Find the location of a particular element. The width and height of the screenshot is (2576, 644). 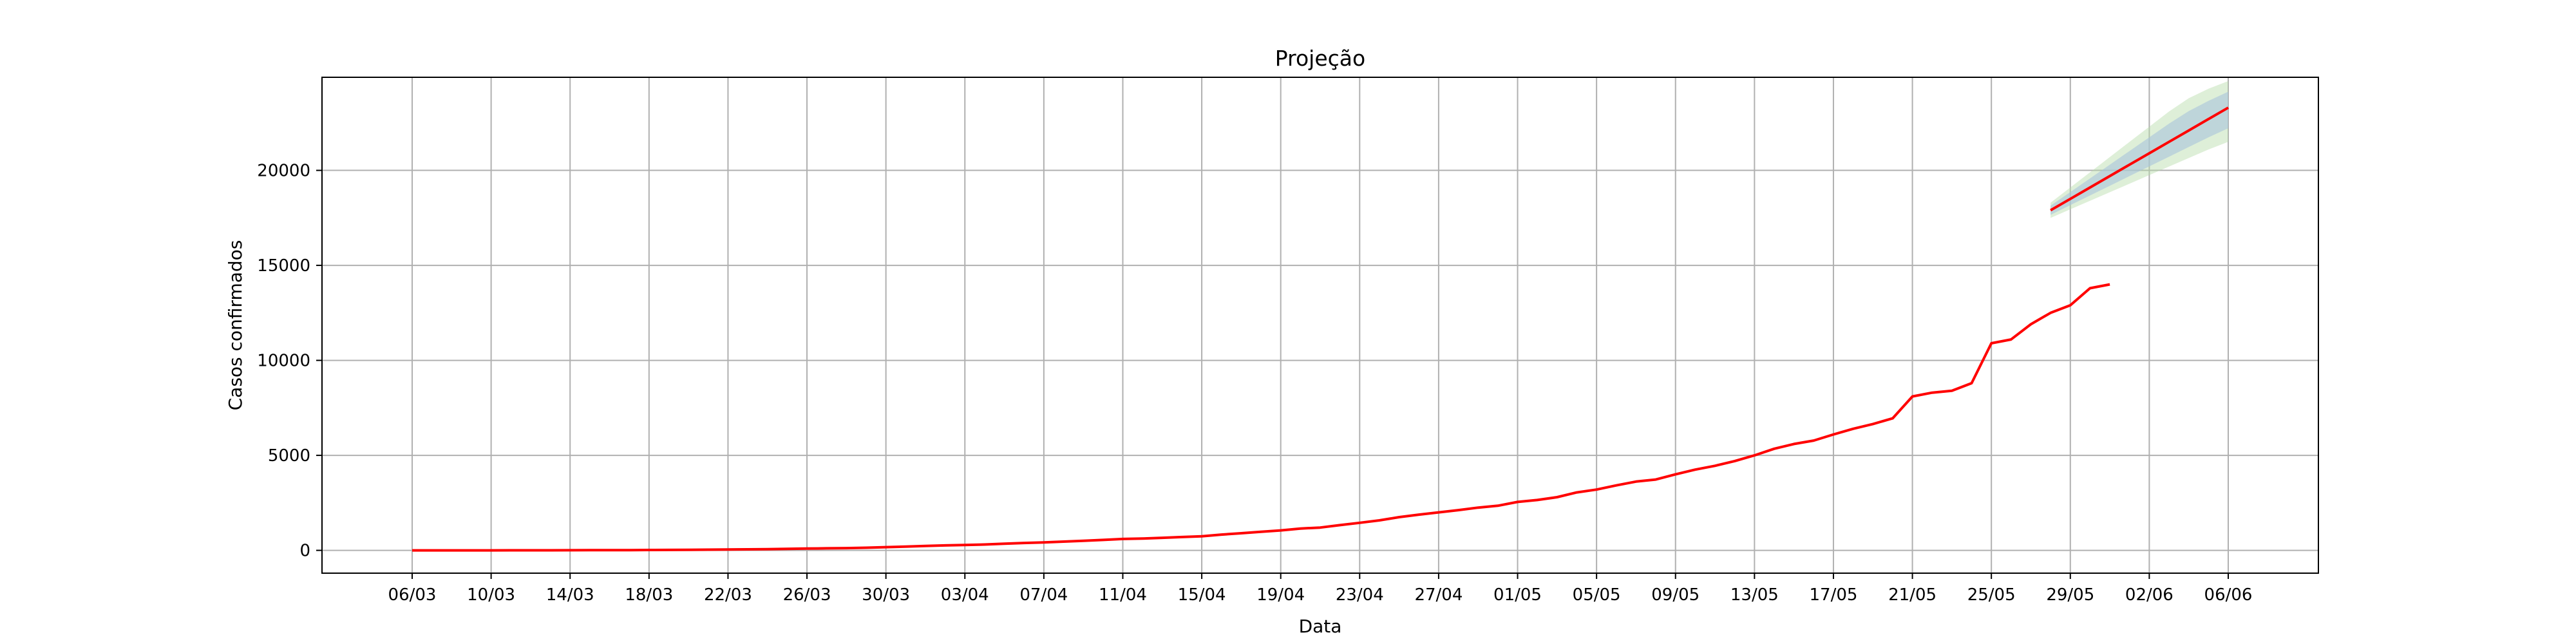

x-tick-label: 09/05 is located at coordinates (1675, 595).